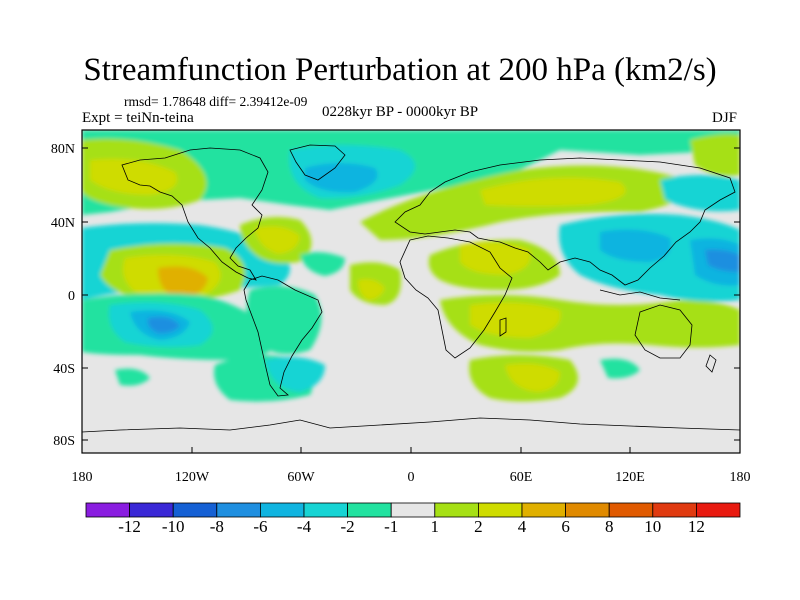 The height and width of the screenshot is (600, 800). What do you see at coordinates (630, 477) in the screenshot?
I see `lon-label: 120E` at bounding box center [630, 477].